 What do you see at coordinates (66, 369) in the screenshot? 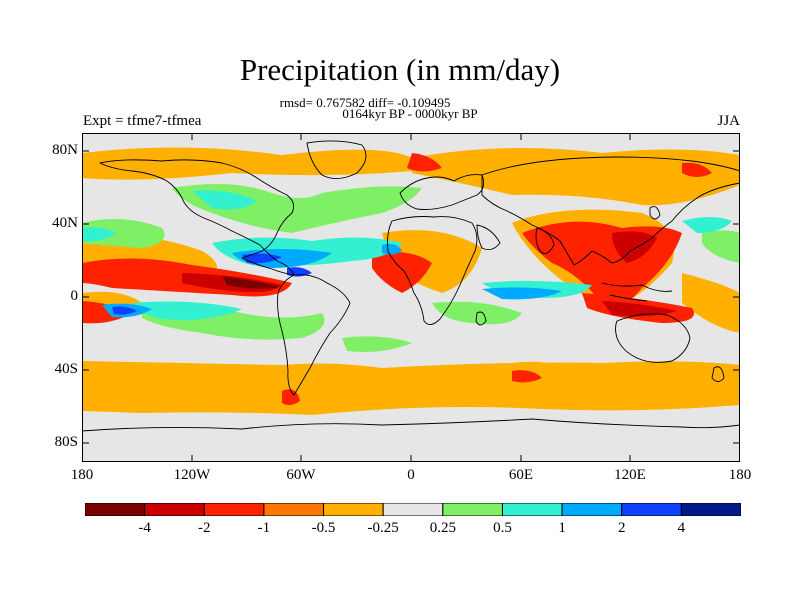
I see `lat-label: 40S` at bounding box center [66, 369].